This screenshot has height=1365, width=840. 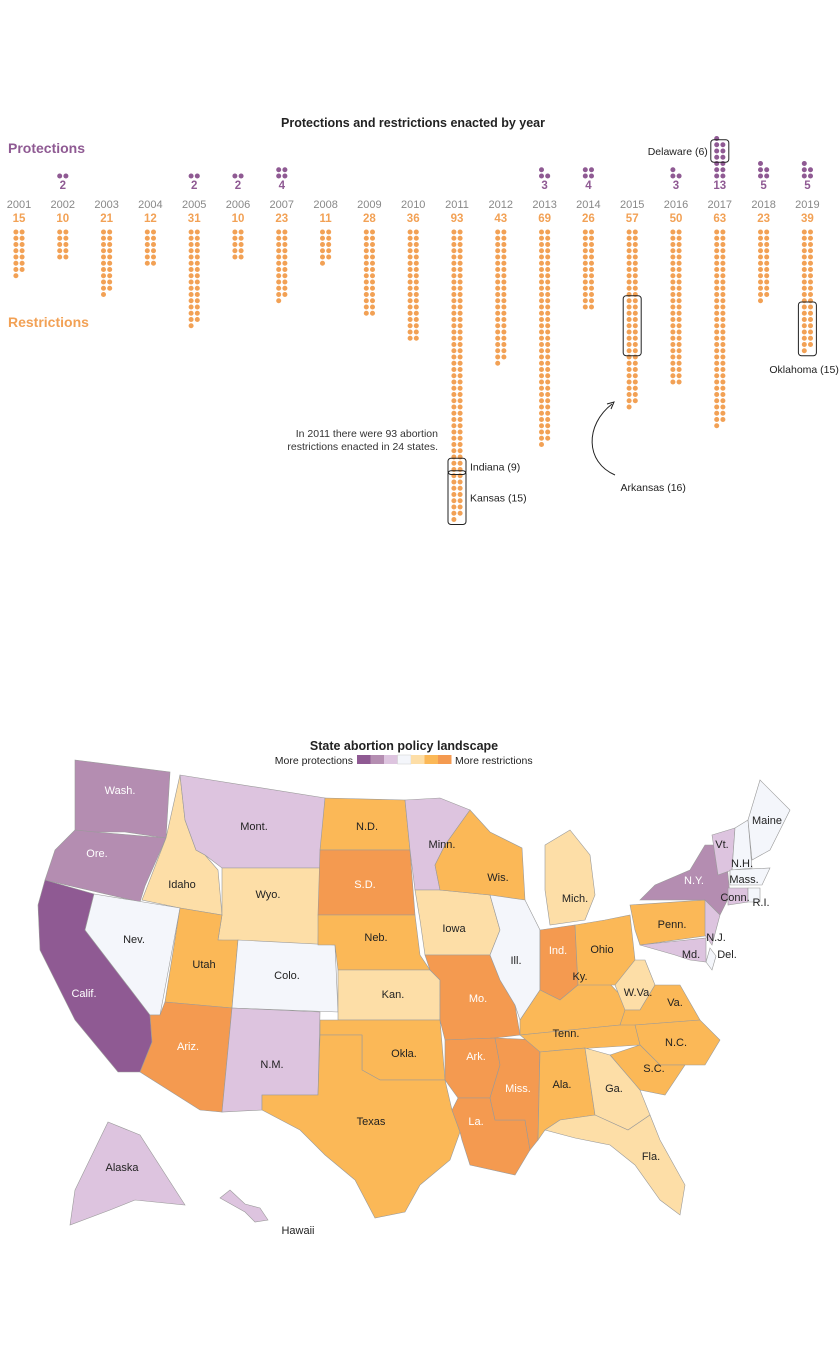 What do you see at coordinates (314, 761) in the screenshot?
I see `legend-left-label: More protections` at bounding box center [314, 761].